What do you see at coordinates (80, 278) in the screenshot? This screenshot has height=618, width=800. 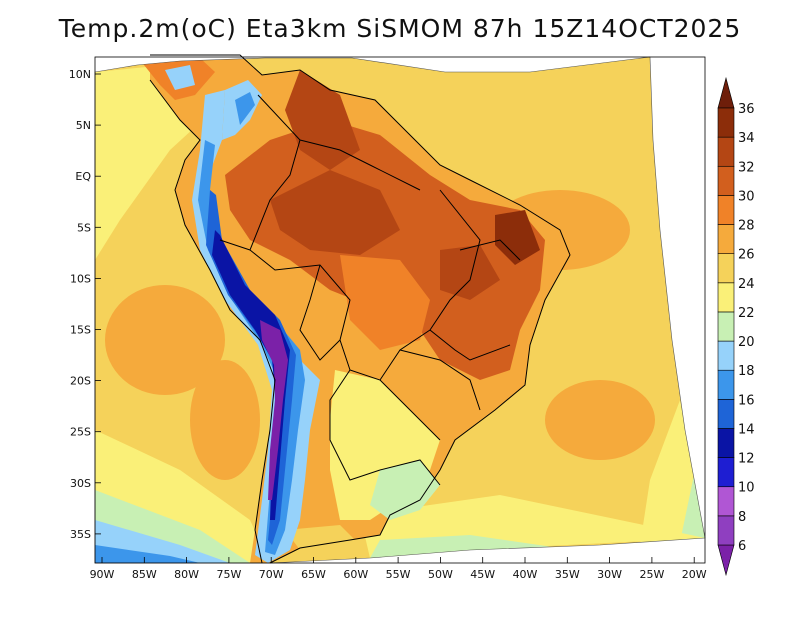 I see `lat-tick-label: 10S` at bounding box center [80, 278].